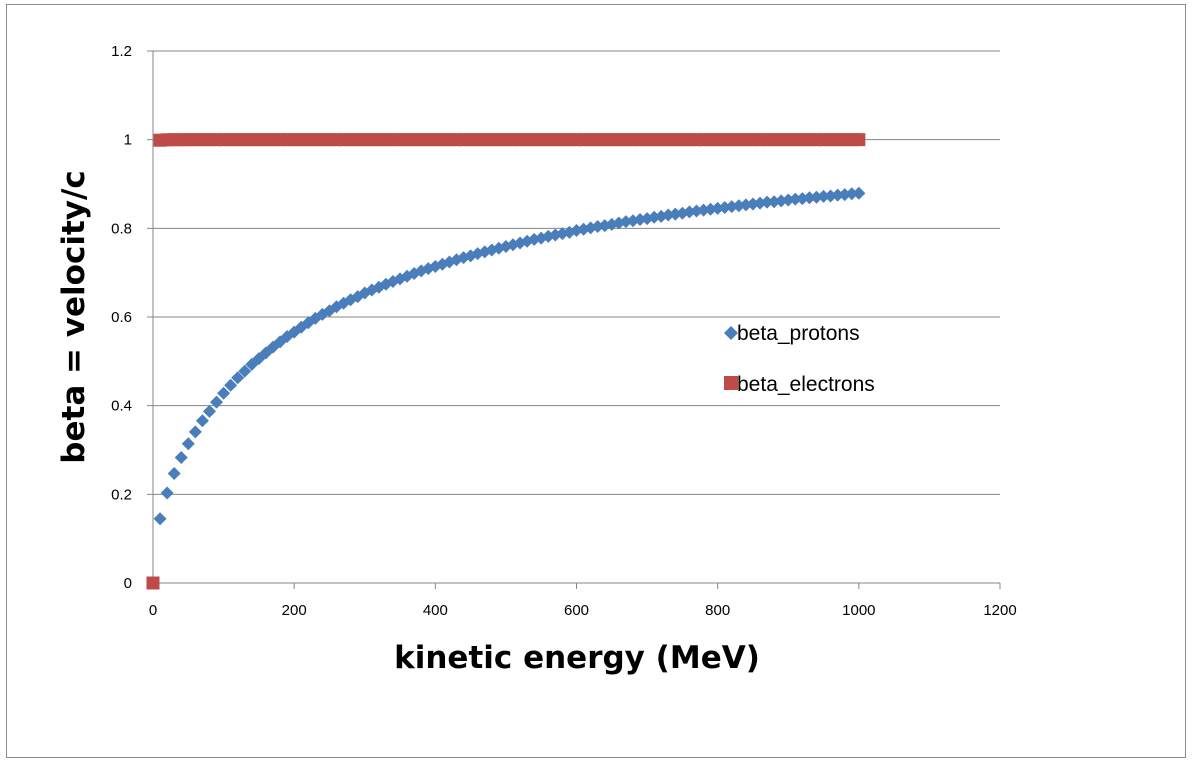 The height and width of the screenshot is (763, 1195). Describe the element at coordinates (731, 383) in the screenshot. I see `legend-marker-electrons` at that location.